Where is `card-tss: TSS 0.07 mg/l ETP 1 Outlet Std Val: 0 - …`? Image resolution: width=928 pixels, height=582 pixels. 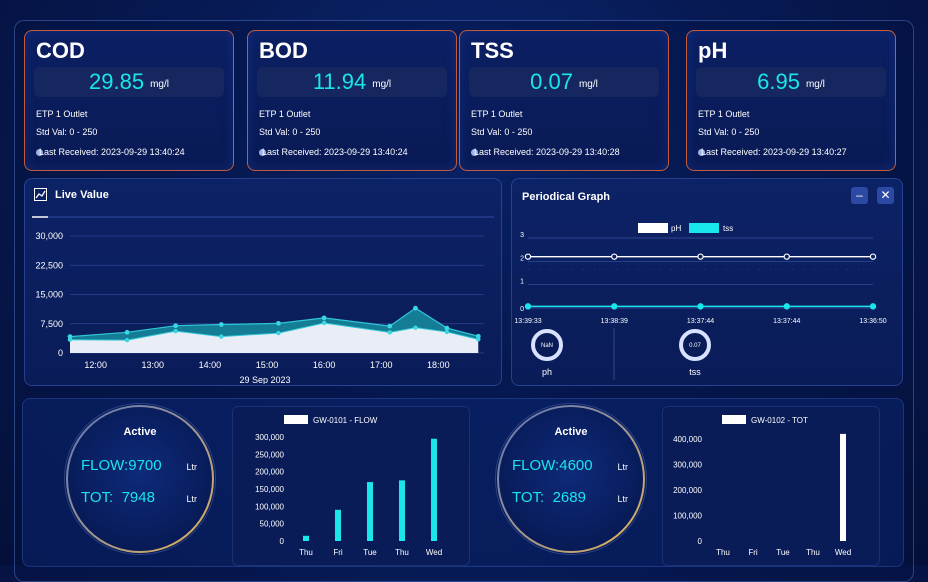 card-tss: TSS 0.07 mg/l ETP 1 Outlet Std Val: 0 - … is located at coordinates (564, 100).